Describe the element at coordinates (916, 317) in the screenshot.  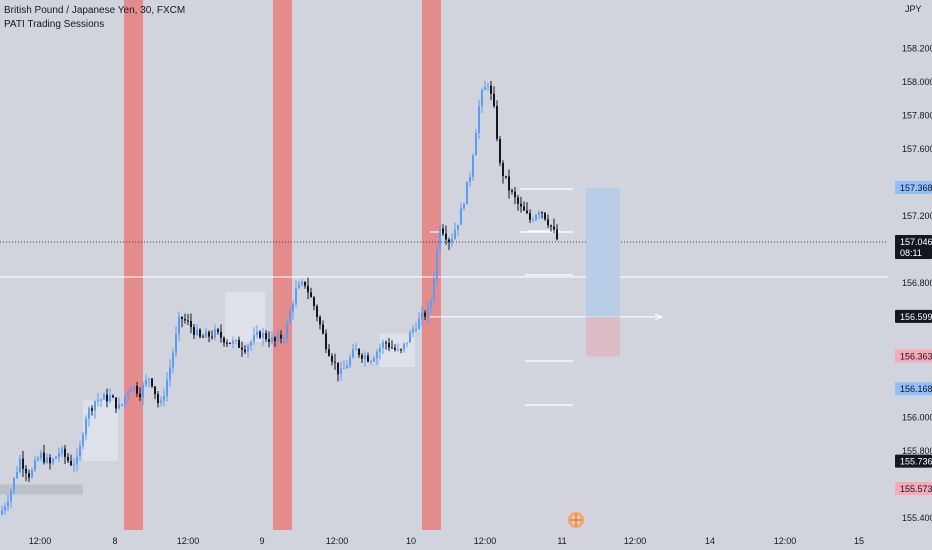
I see `price-tag-label: 156.599` at that location.